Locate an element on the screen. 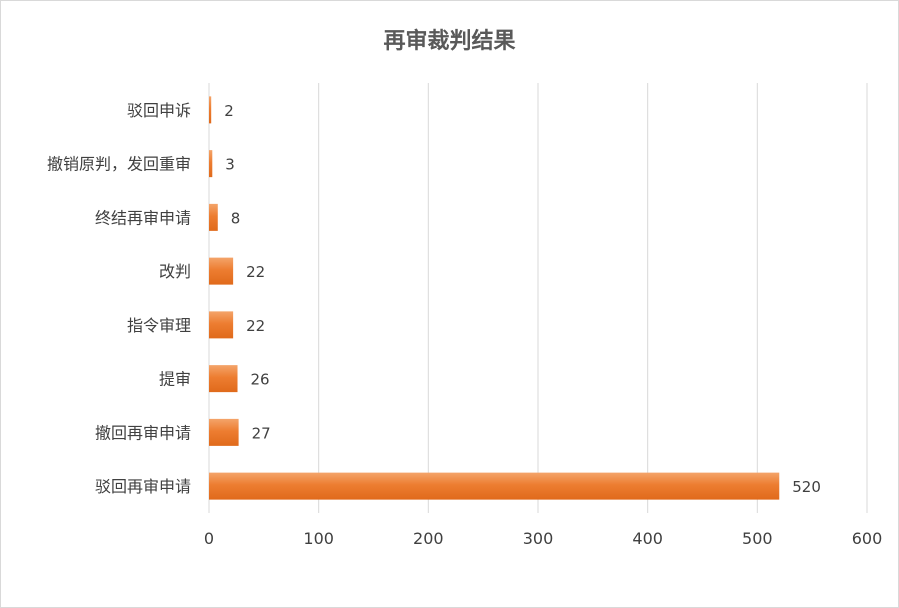  data-label: 2 is located at coordinates (229, 111).